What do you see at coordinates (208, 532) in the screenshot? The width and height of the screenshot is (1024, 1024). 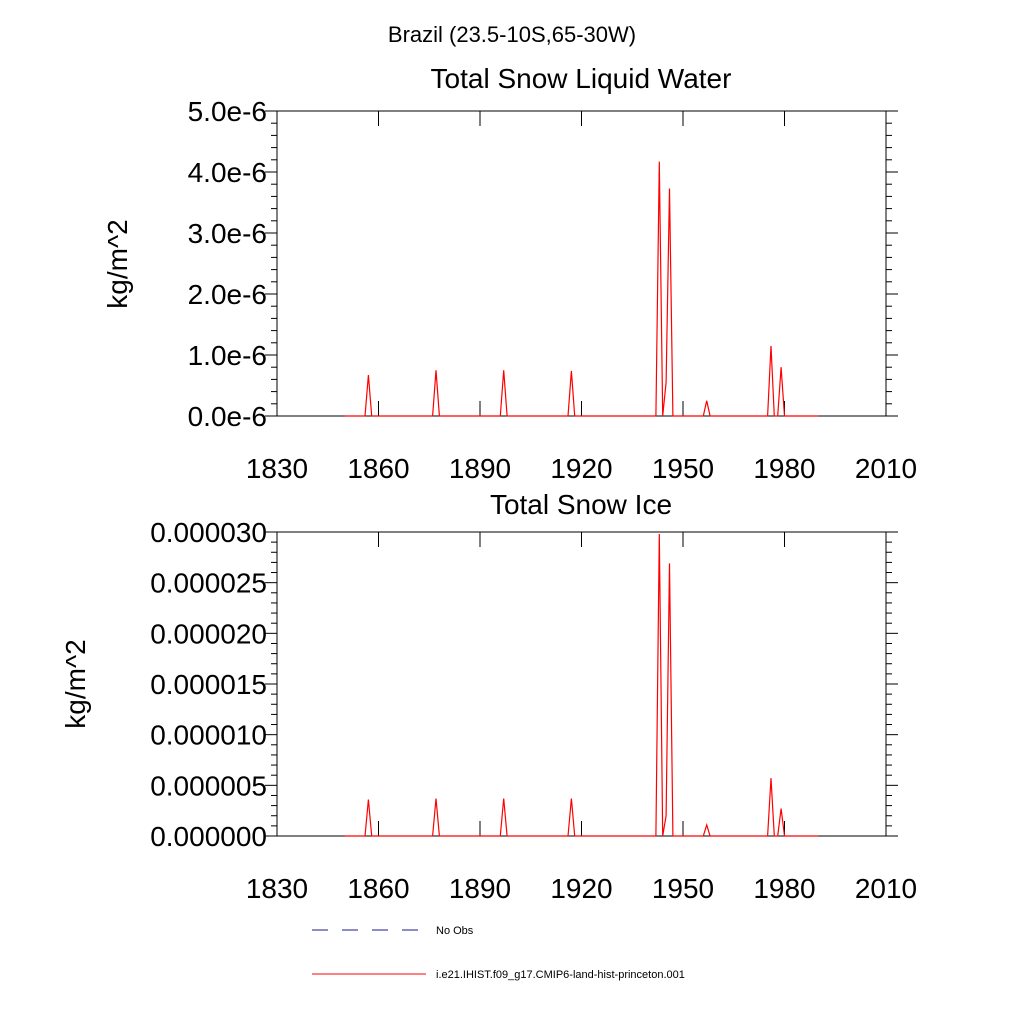 I see `y-tick-label: 0.000030` at bounding box center [208, 532].